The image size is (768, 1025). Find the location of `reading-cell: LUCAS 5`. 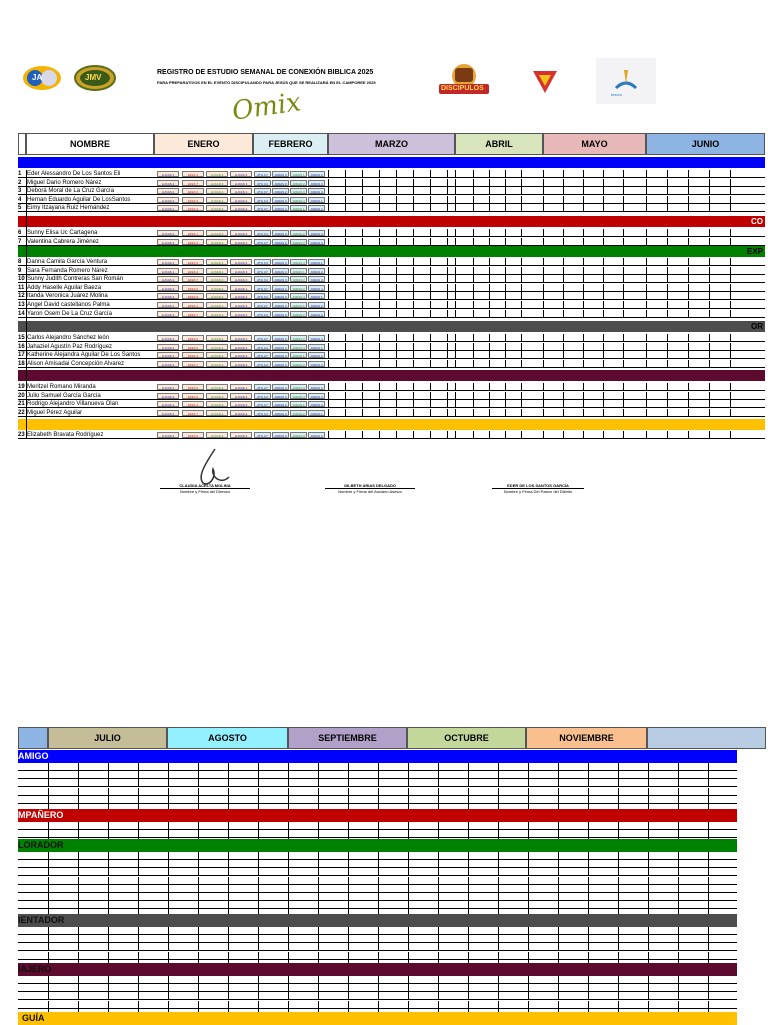

reading-cell: LUCAS 5 is located at coordinates (217, 182).